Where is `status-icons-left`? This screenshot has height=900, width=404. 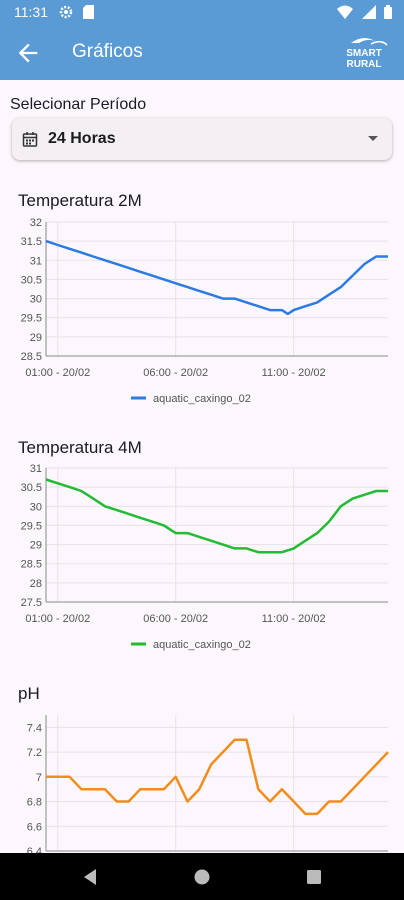
status-icons-left is located at coordinates (77, 14).